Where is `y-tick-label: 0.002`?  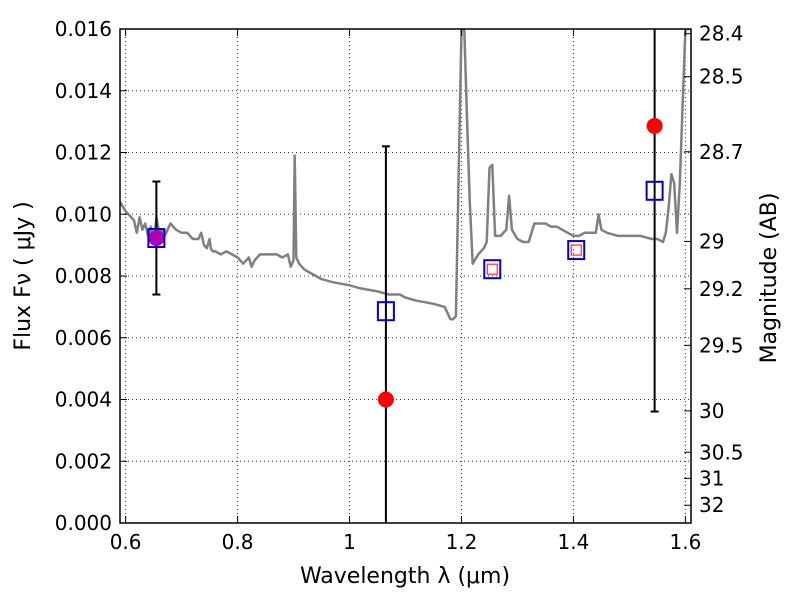
y-tick-label: 0.002 is located at coordinates (83, 461).